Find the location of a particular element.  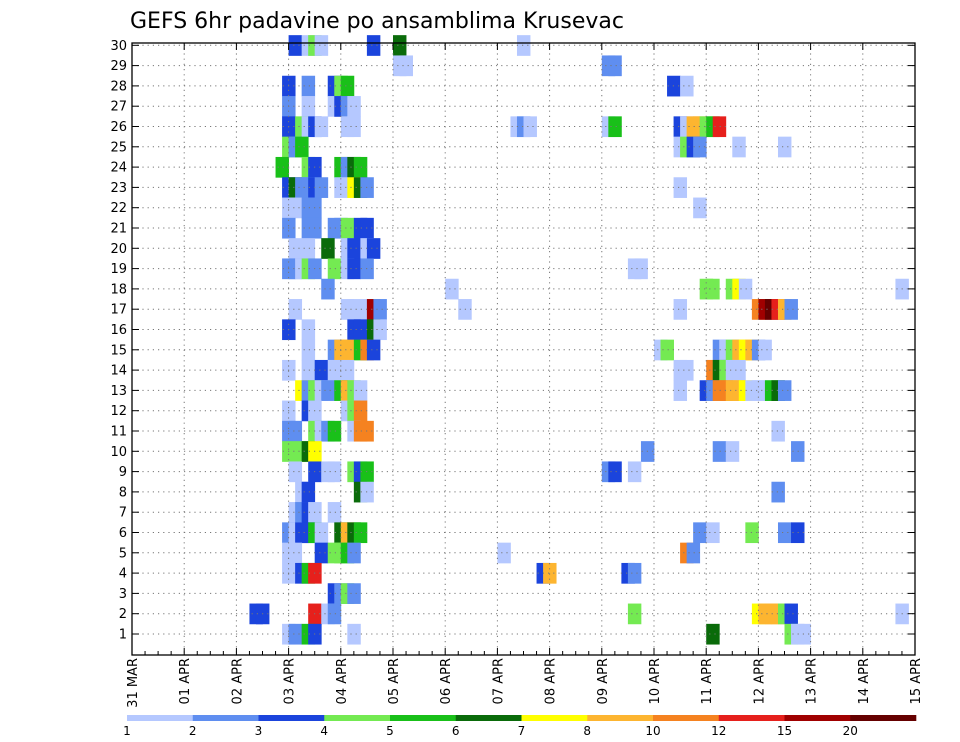

x-tick-label: 01 APR is located at coordinates (185, 681).